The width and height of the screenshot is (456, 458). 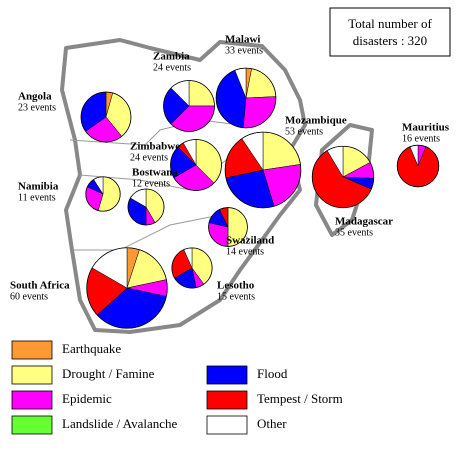 What do you see at coordinates (300, 398) in the screenshot?
I see `legend-label: Tempest / Storm` at bounding box center [300, 398].